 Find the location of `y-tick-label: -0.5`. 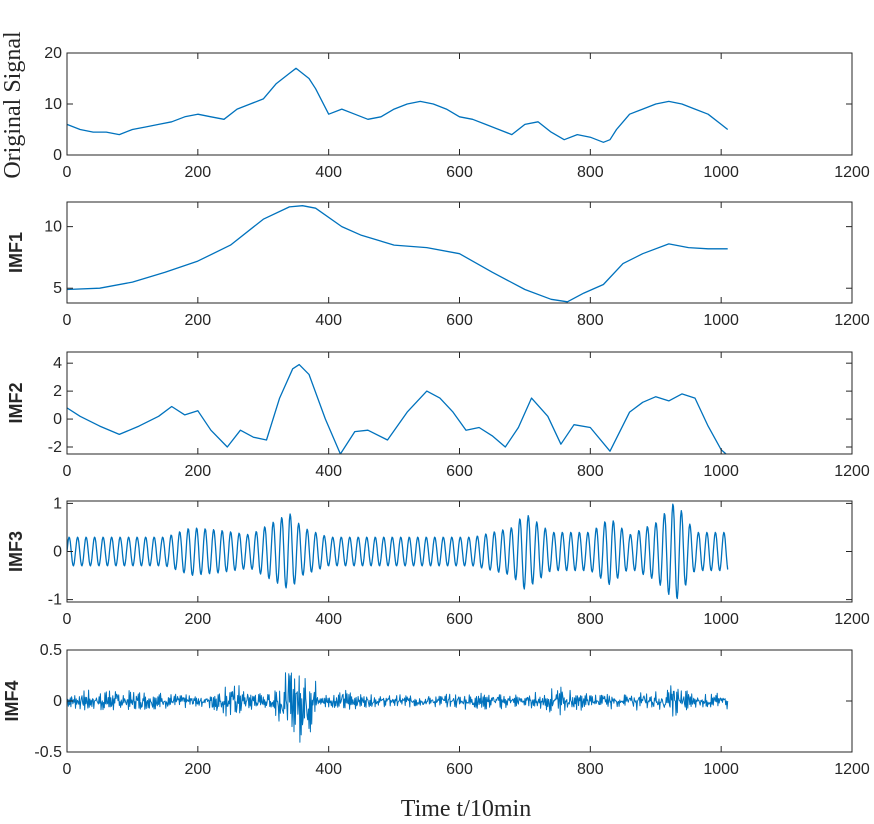

y-tick-label: -0.5 is located at coordinates (48, 752).